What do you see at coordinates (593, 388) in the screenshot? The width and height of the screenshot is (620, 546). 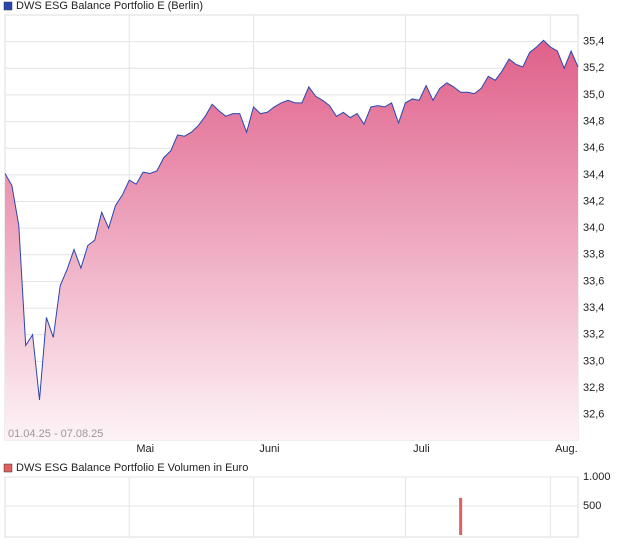 I see `y-tick-label: 32,8` at bounding box center [593, 388].